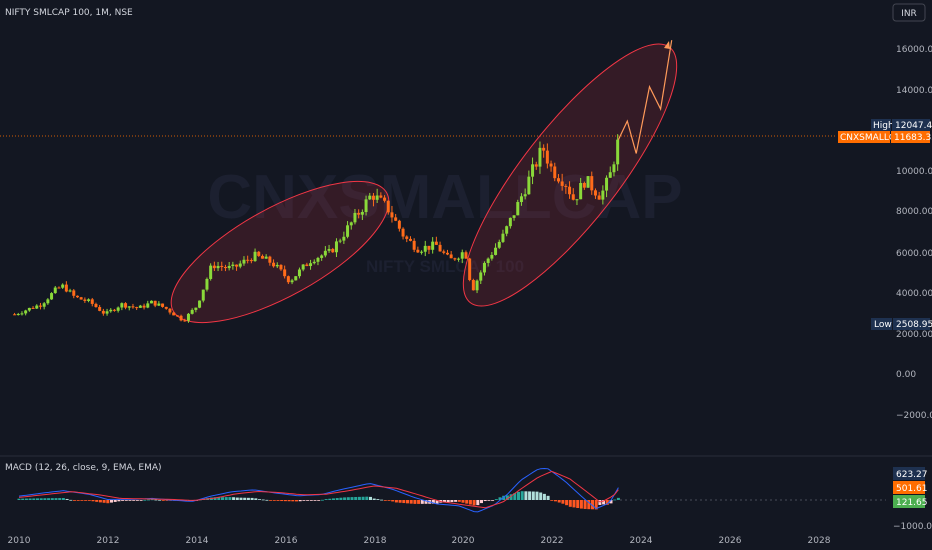  Describe the element at coordinates (280, 251) in the screenshot. I see `trend-ellipse-2014-2018` at that location.